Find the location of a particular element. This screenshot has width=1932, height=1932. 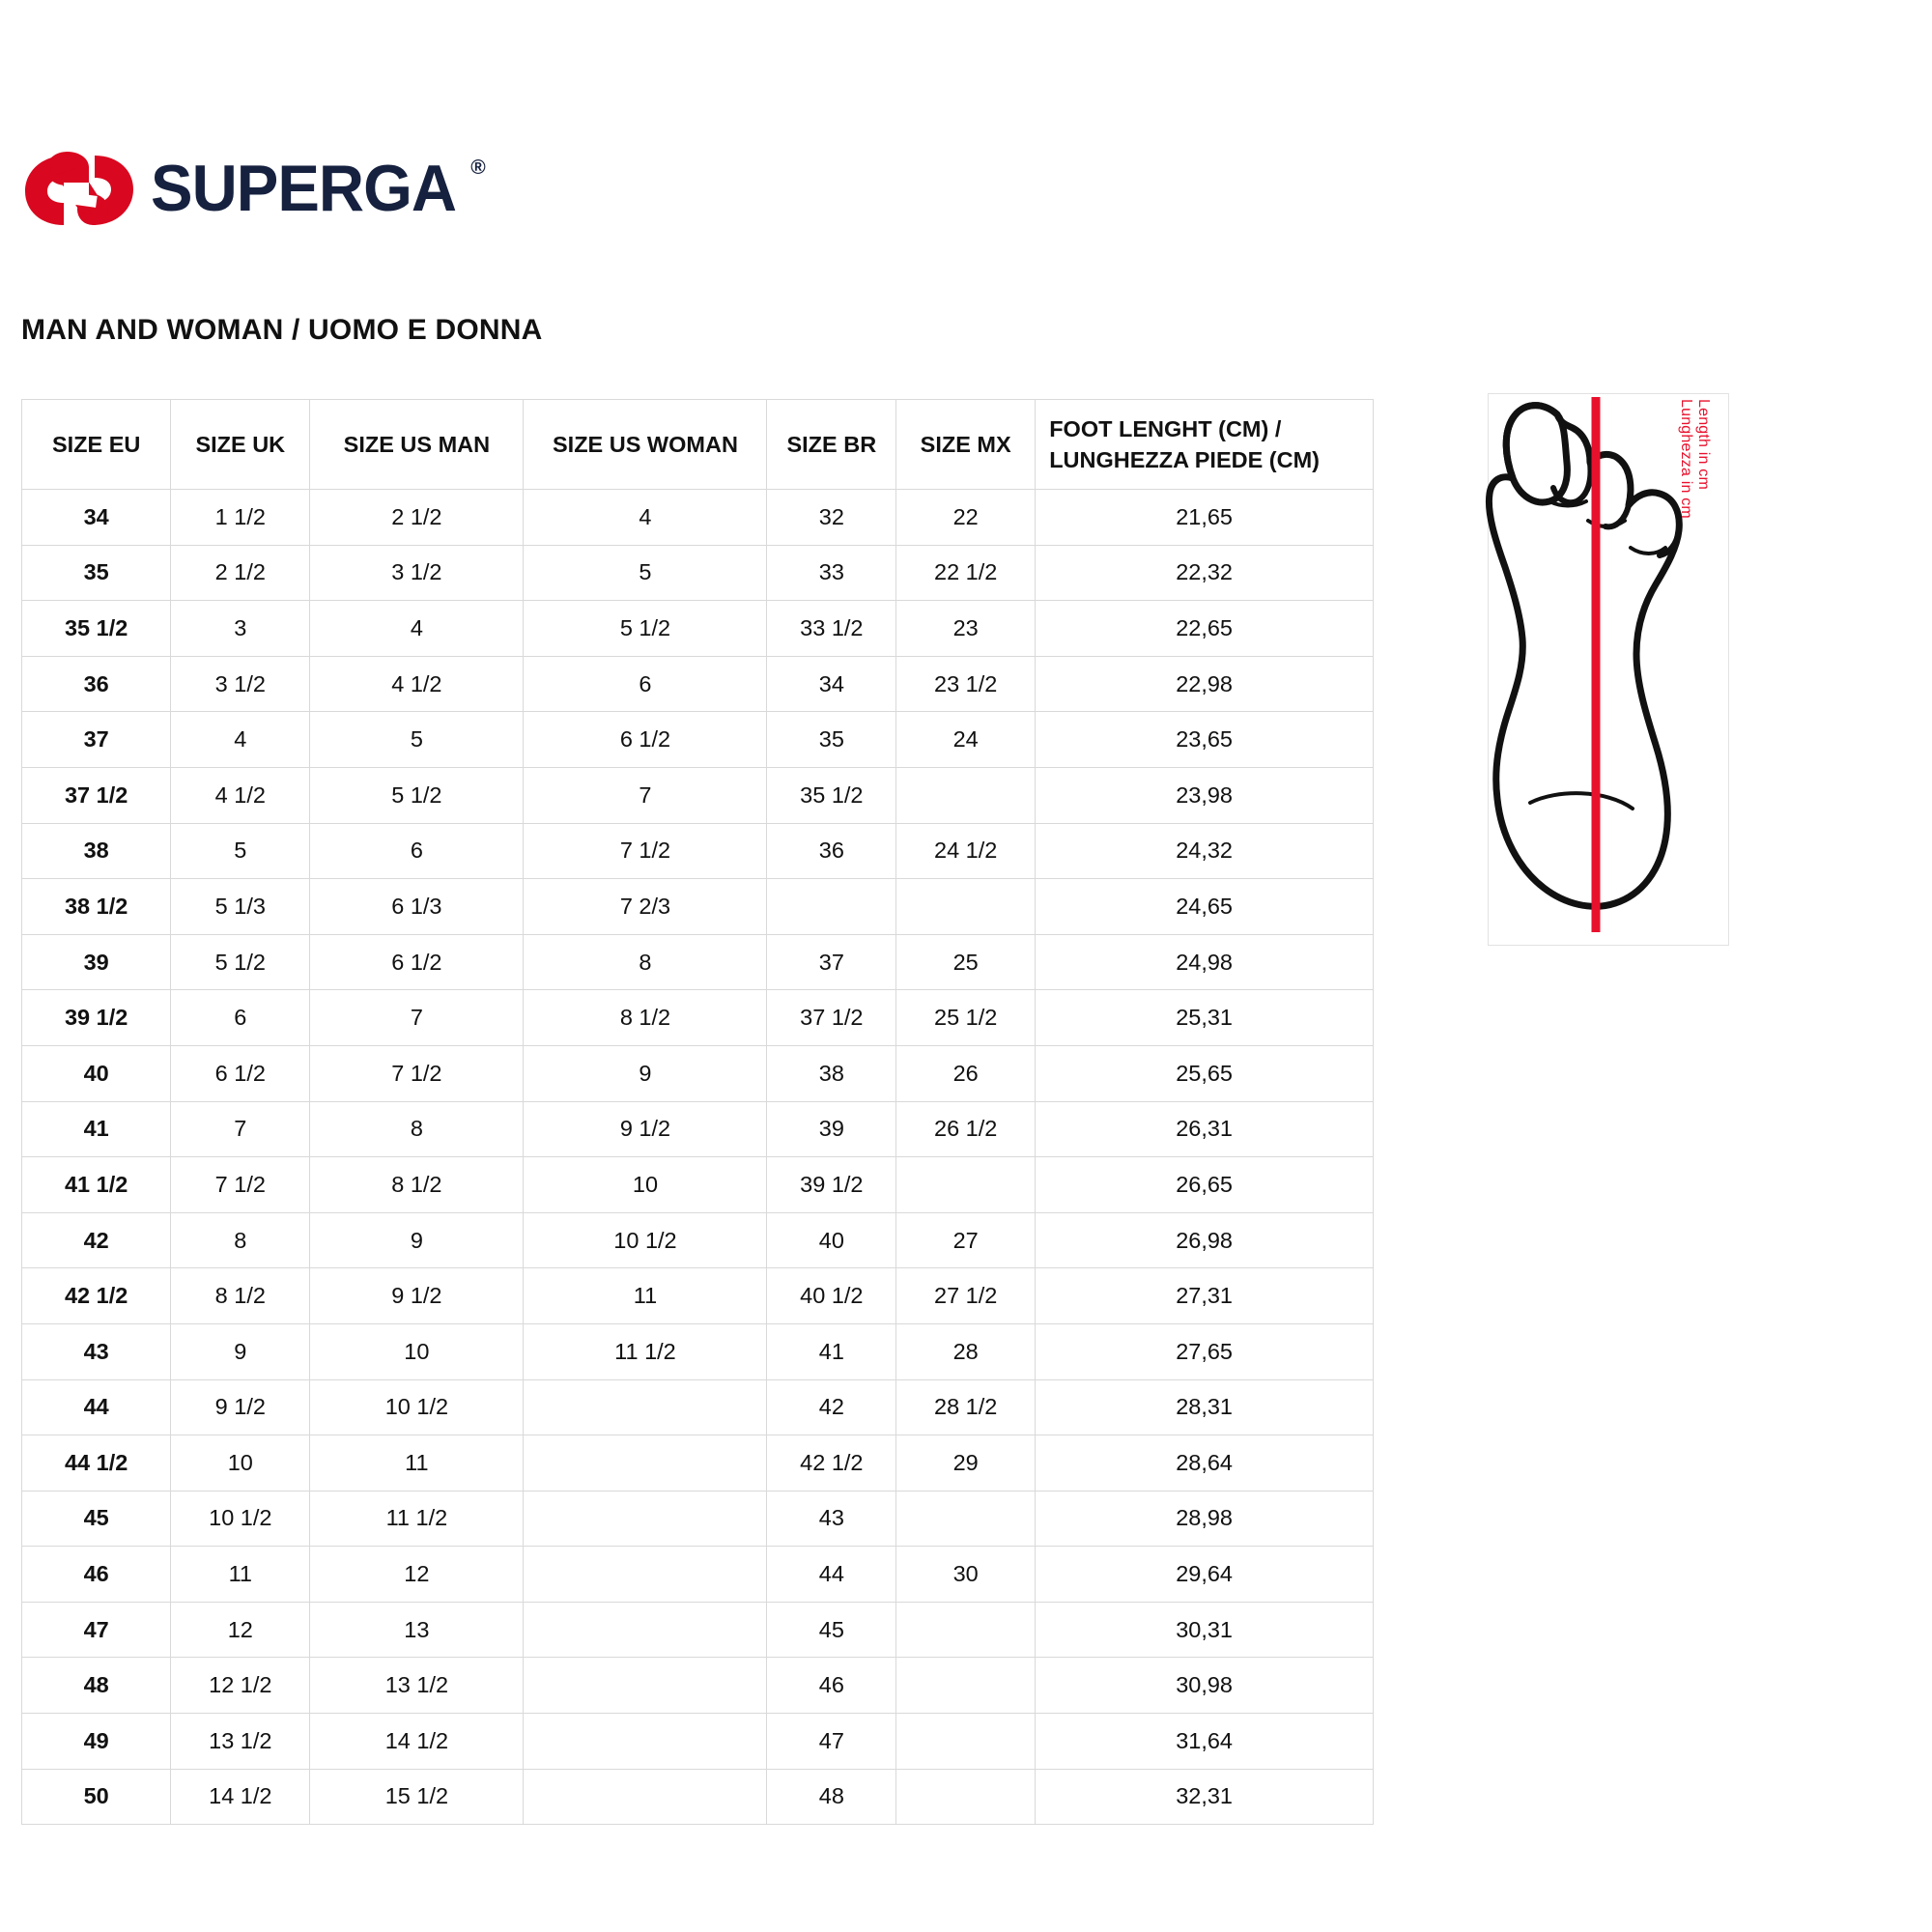

cell-foot-length: 24,32 is located at coordinates (1204, 851).